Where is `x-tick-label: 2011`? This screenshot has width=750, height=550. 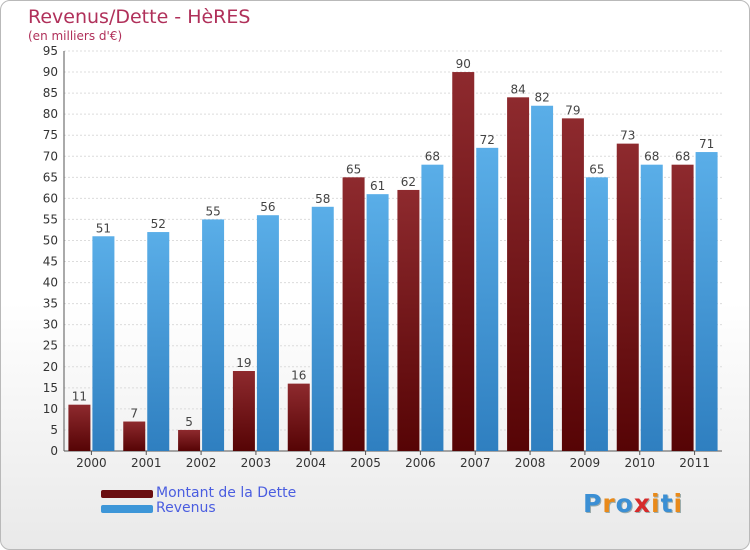 x-tick-label: 2011 is located at coordinates (694, 463).